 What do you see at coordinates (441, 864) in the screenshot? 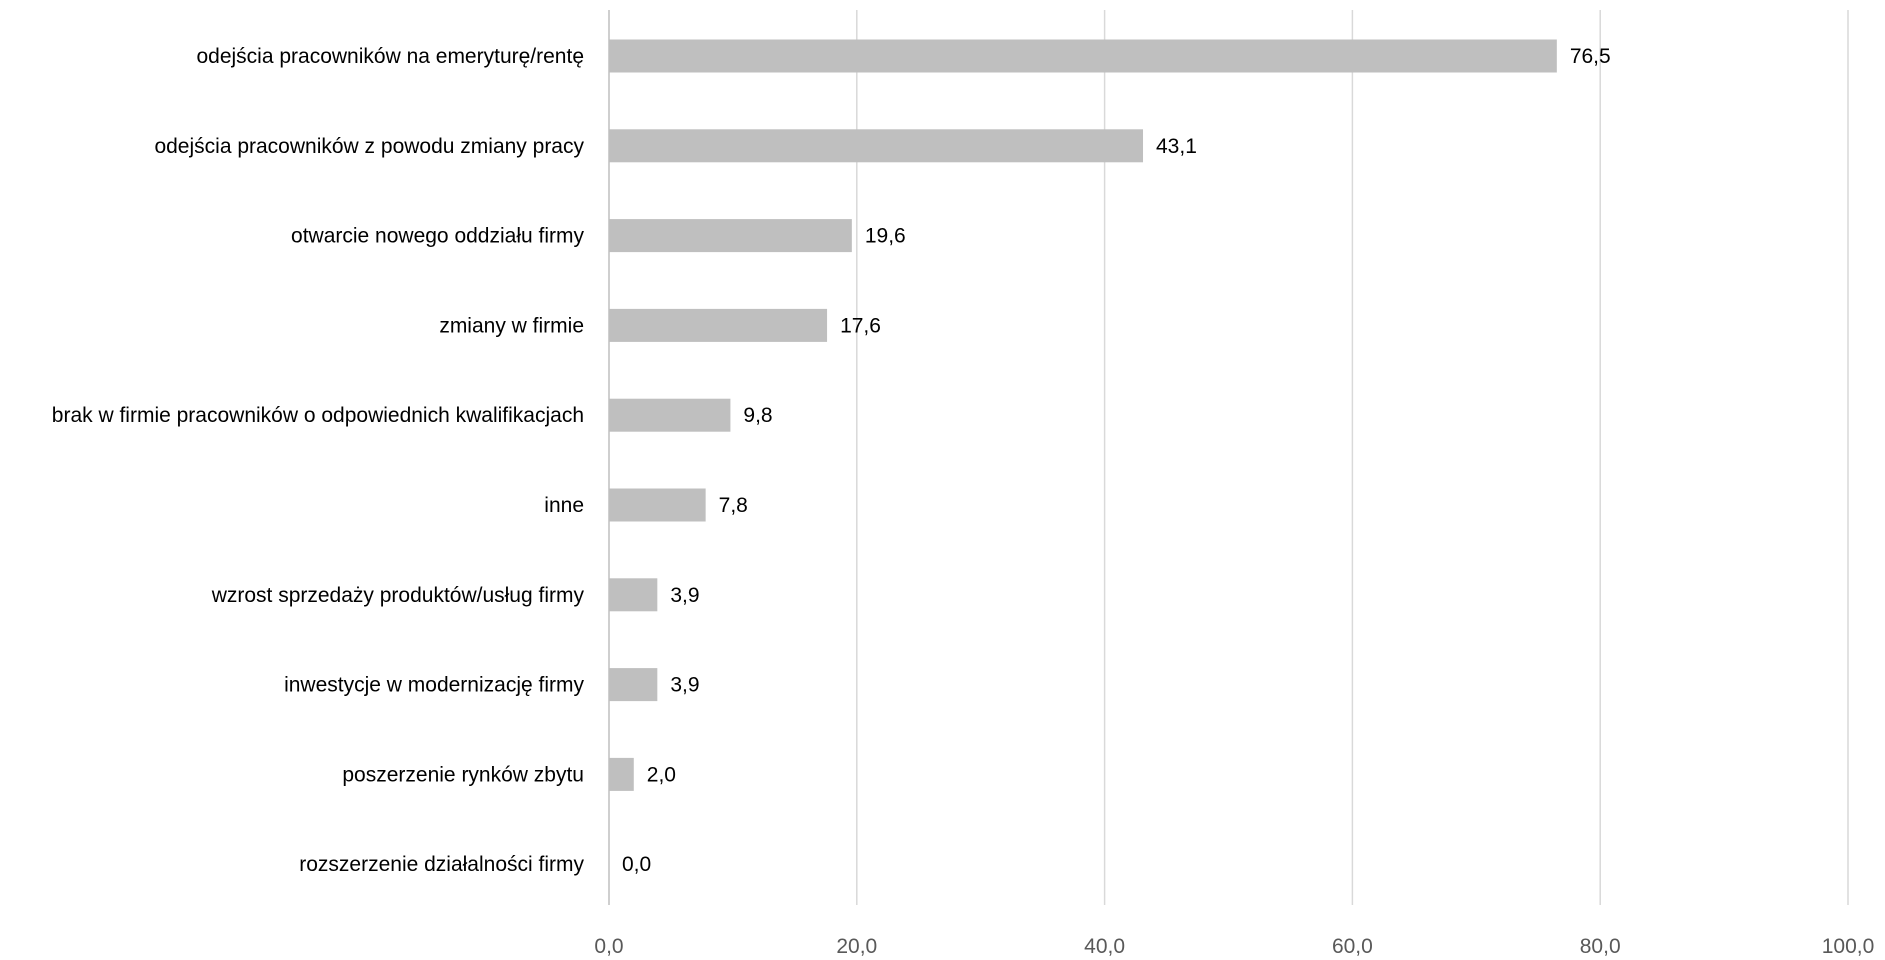
I see `category-label: rozszerzenie działalności firmy` at bounding box center [441, 864].